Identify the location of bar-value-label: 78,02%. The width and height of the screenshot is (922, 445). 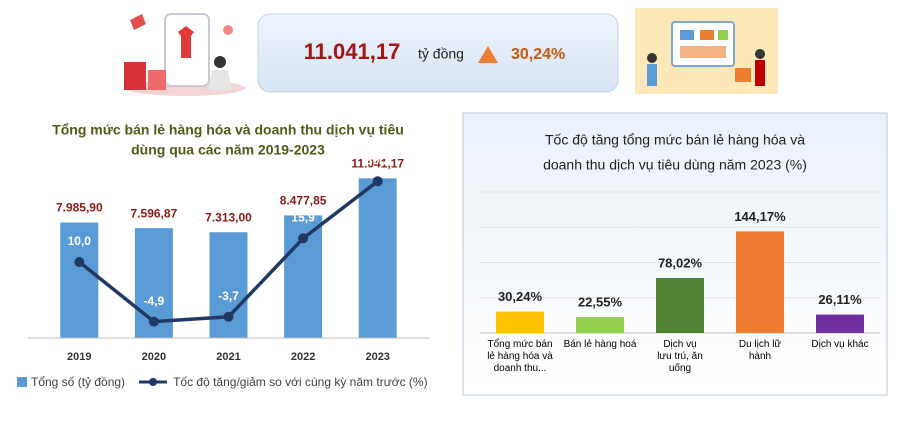
(680, 262).